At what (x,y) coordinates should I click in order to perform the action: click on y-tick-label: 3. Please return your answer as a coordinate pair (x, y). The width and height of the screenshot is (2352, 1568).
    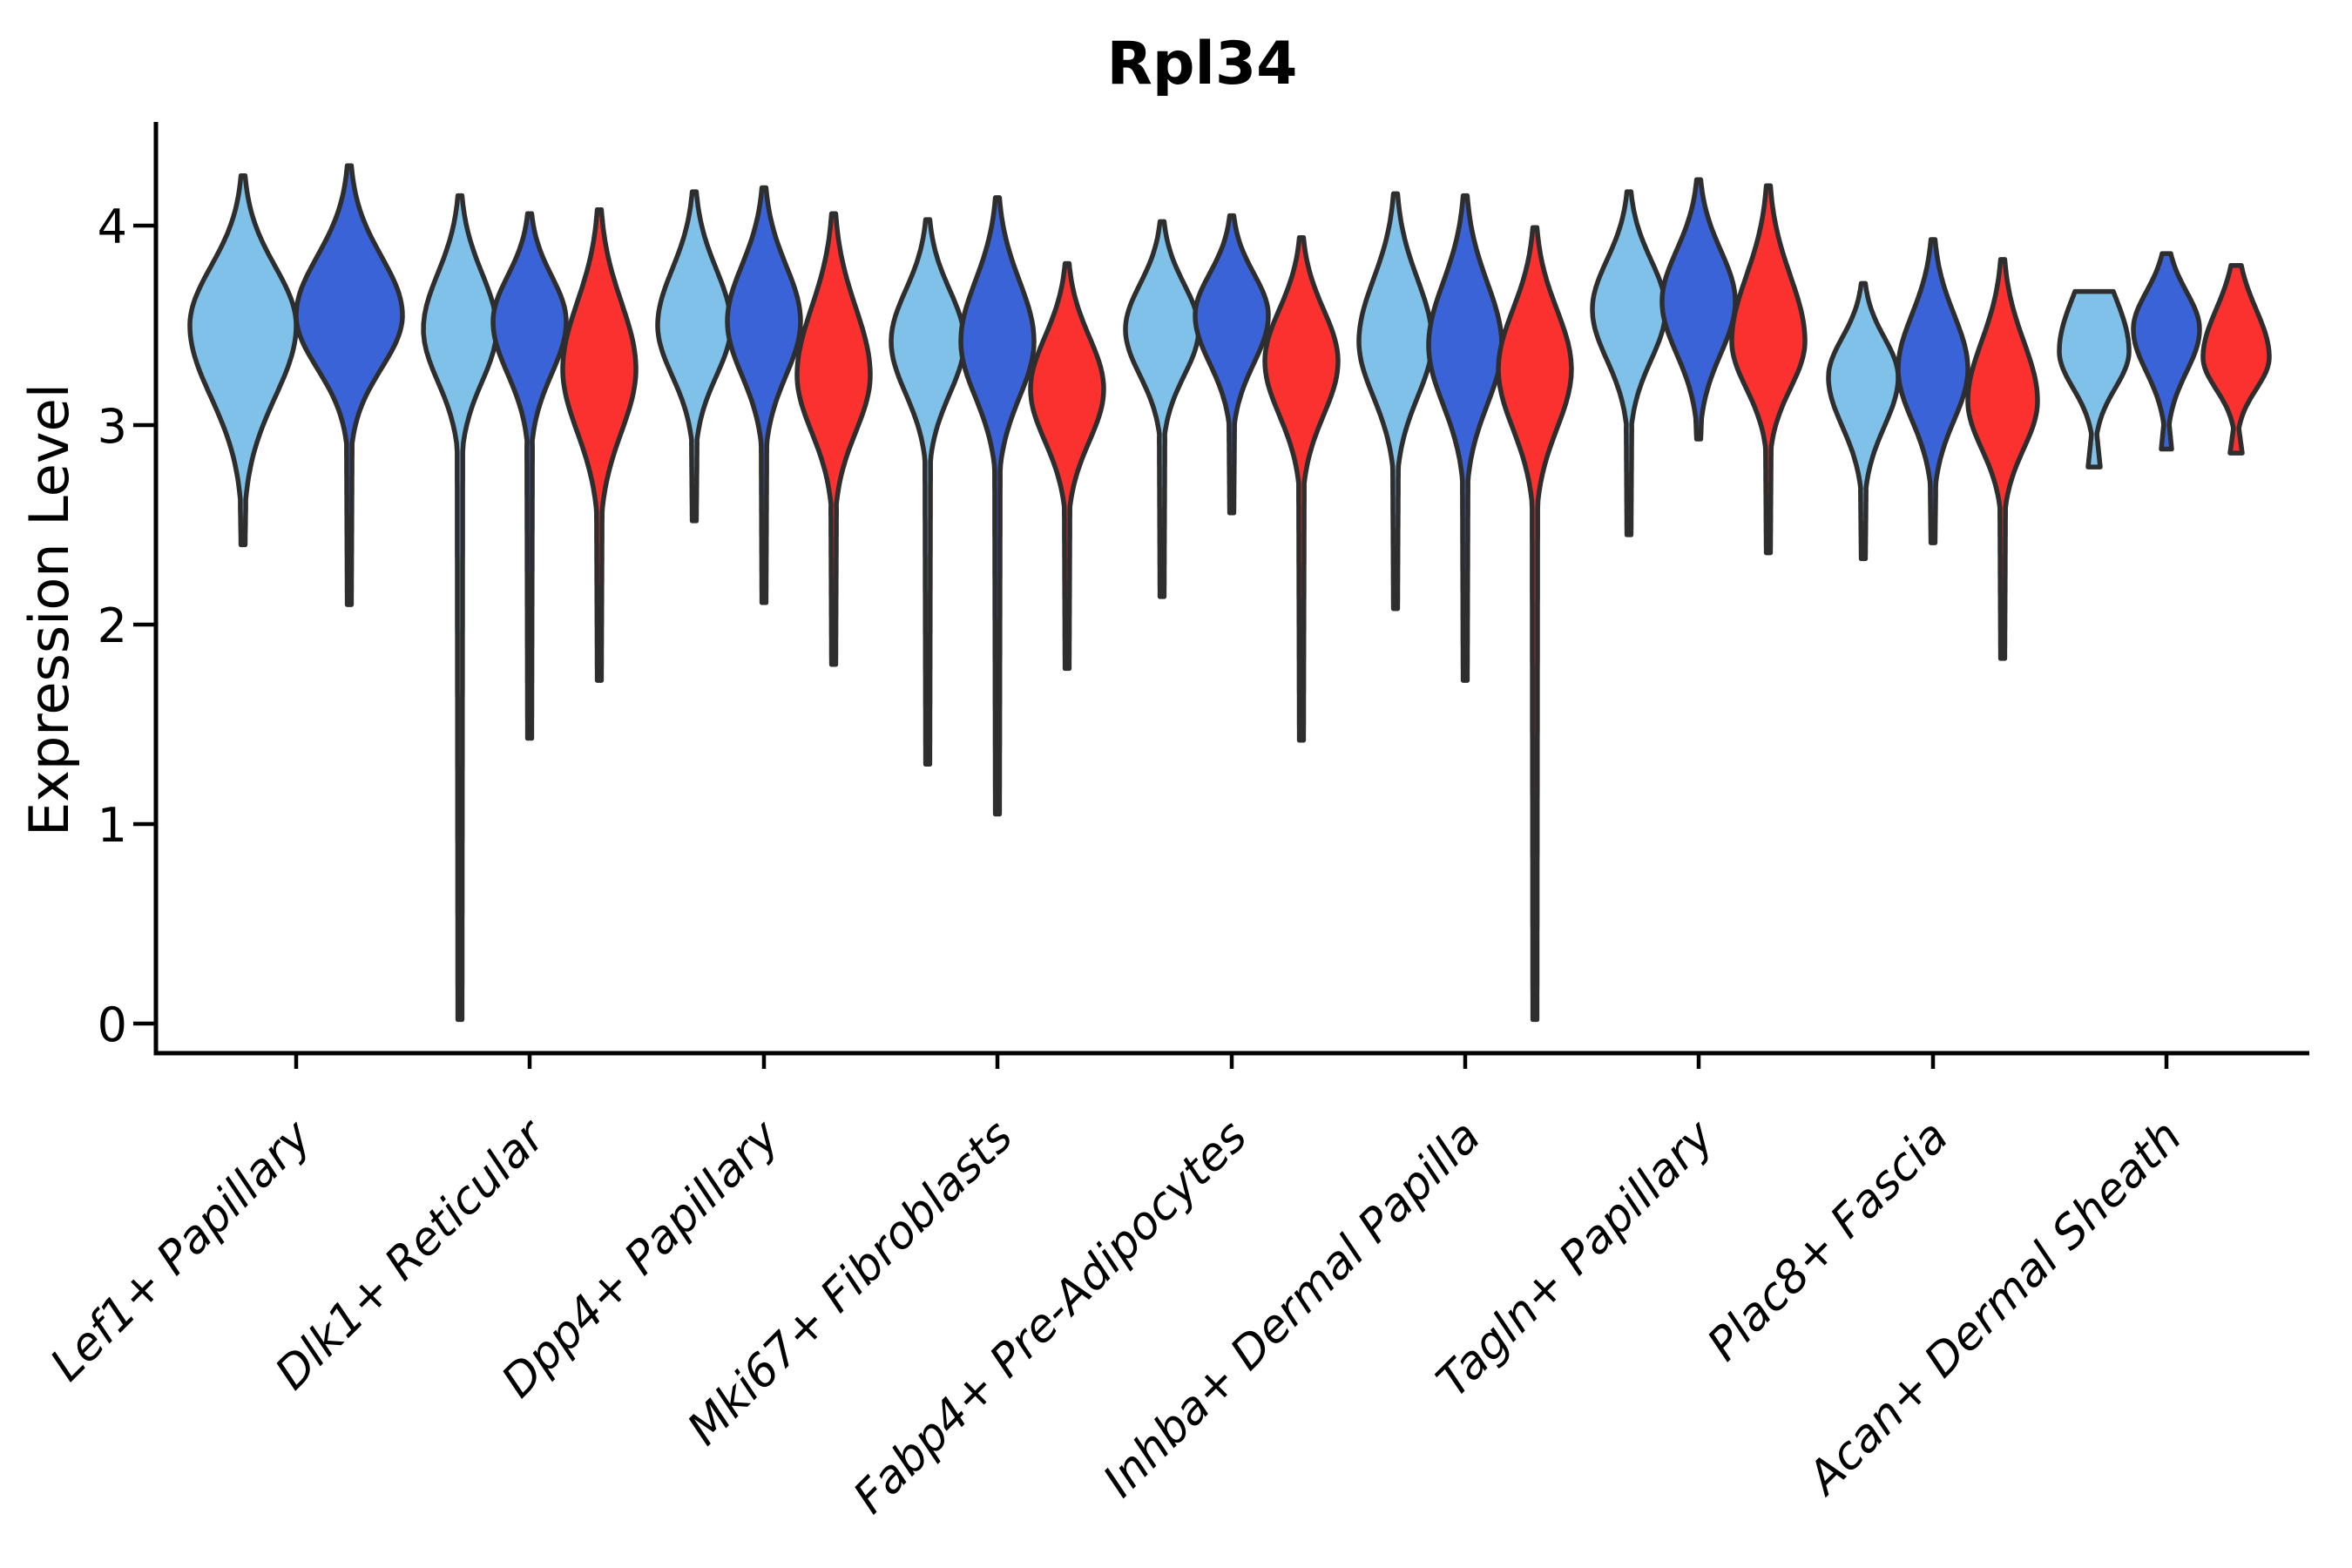
    Looking at the image, I should click on (113, 426).